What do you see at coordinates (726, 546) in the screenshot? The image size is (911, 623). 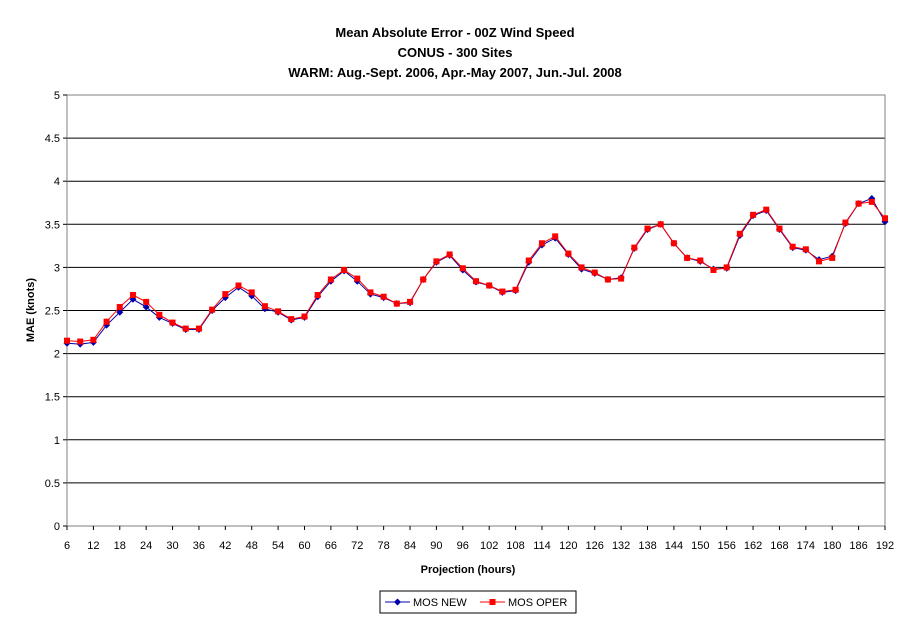 I see `x-tick-label: 156` at bounding box center [726, 546].